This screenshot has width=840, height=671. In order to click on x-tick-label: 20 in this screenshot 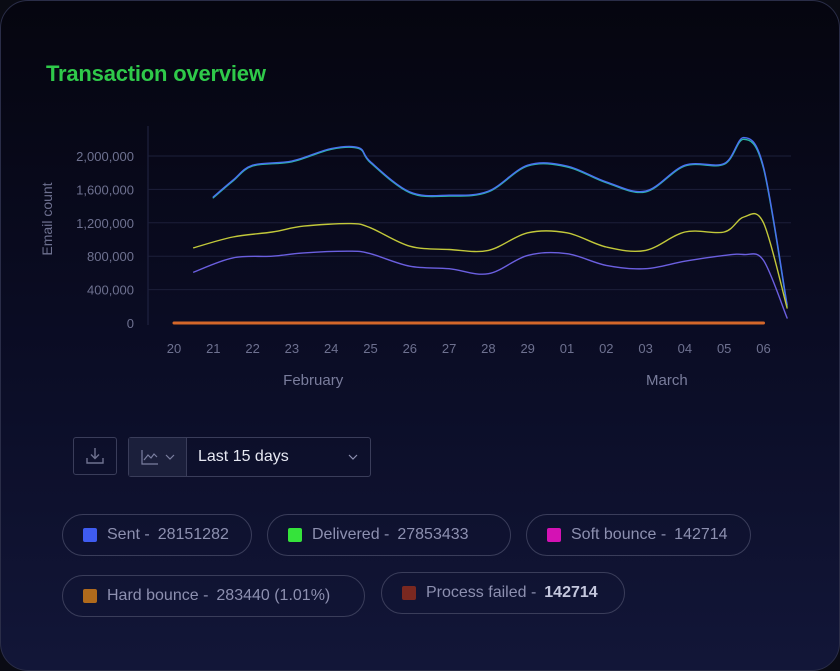, I will do `click(174, 348)`.